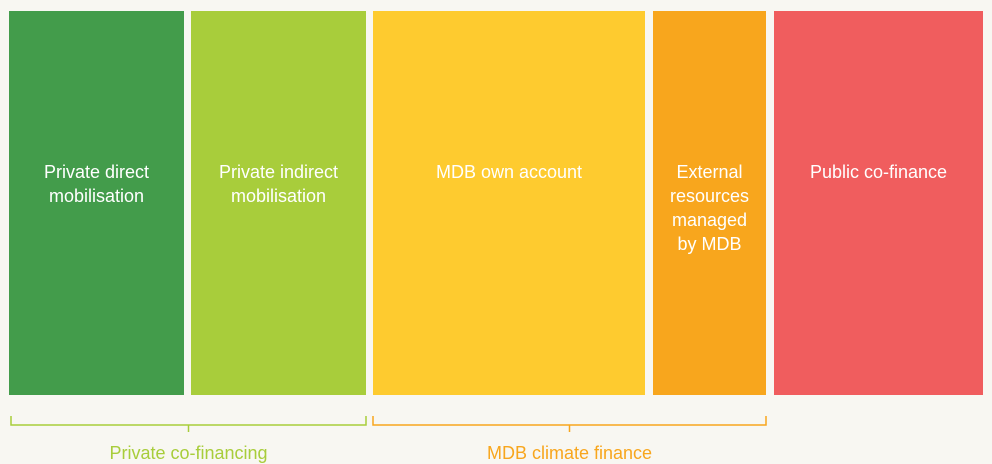 This screenshot has width=992, height=464. Describe the element at coordinates (709, 220) in the screenshot. I see `block-label: managed` at that location.